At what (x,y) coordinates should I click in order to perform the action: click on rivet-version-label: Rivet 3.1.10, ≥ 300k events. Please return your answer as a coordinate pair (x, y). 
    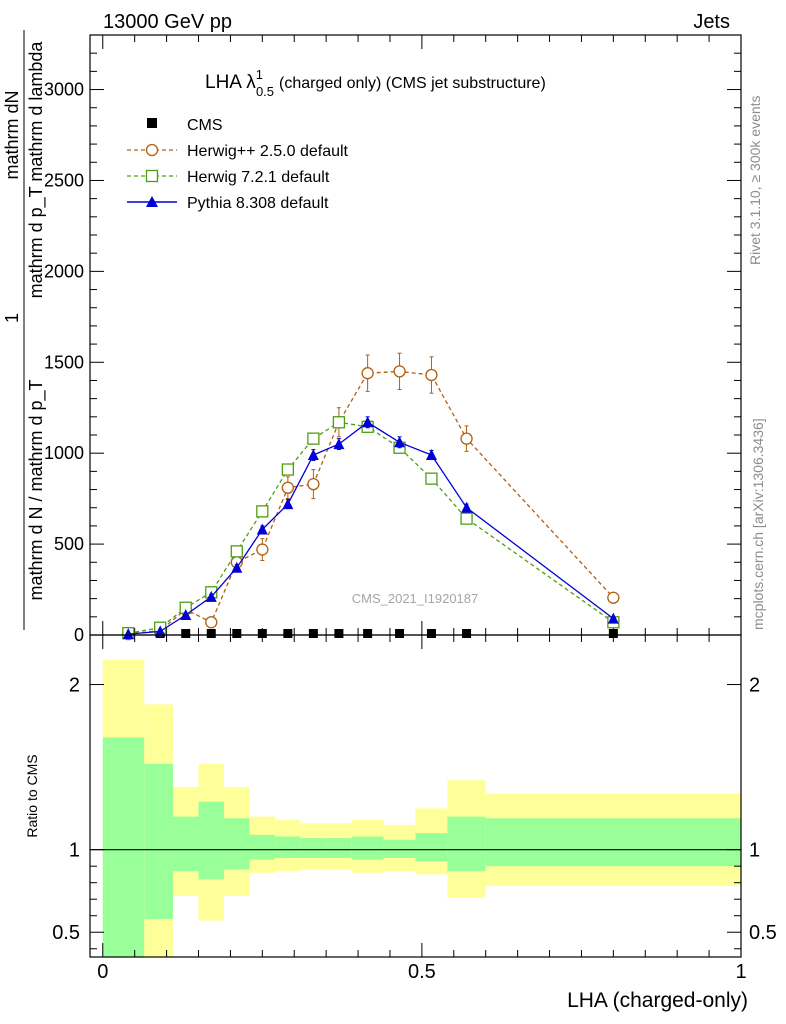
    Looking at the image, I should click on (755, 180).